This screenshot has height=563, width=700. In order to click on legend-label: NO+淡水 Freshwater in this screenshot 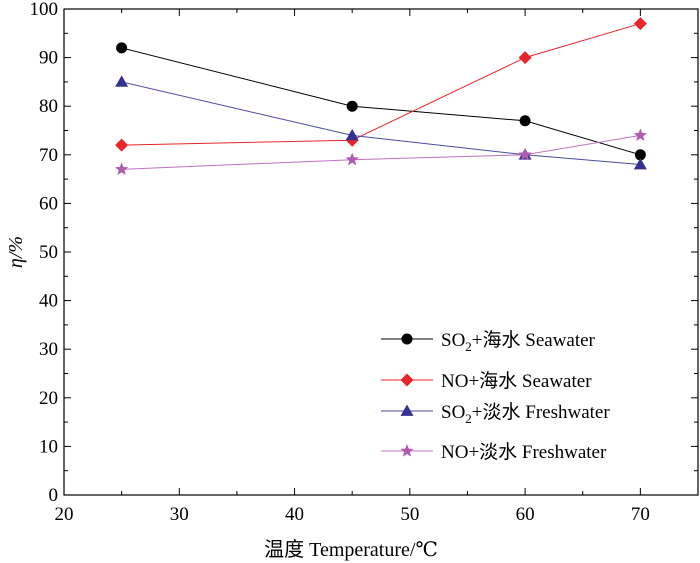, I will do `click(524, 452)`.